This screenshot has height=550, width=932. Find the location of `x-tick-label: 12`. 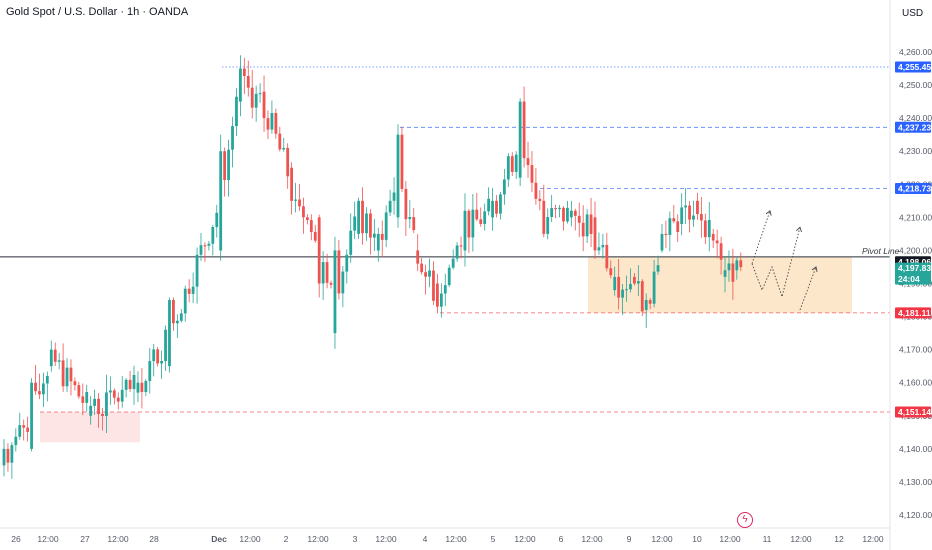

x-tick-label: 12 is located at coordinates (839, 539).